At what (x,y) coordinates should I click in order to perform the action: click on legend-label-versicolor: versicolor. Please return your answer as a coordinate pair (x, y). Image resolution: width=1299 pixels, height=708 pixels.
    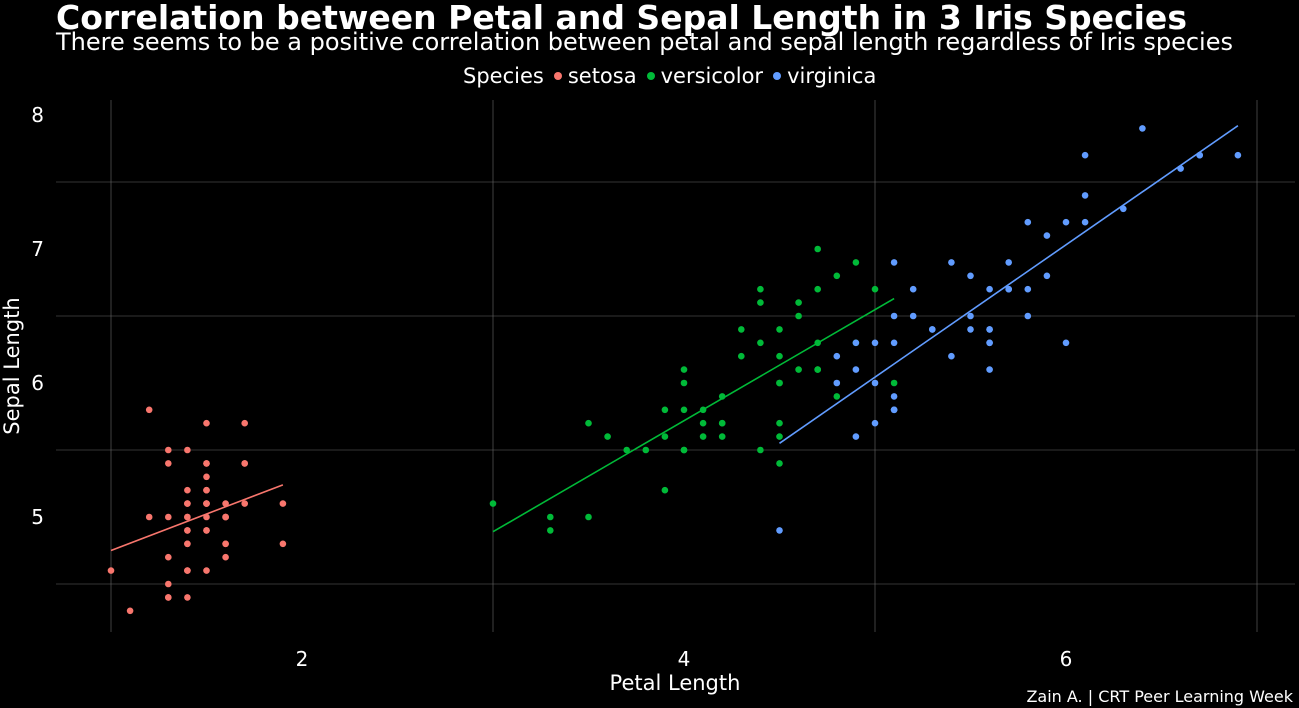
    Looking at the image, I should click on (712, 76).